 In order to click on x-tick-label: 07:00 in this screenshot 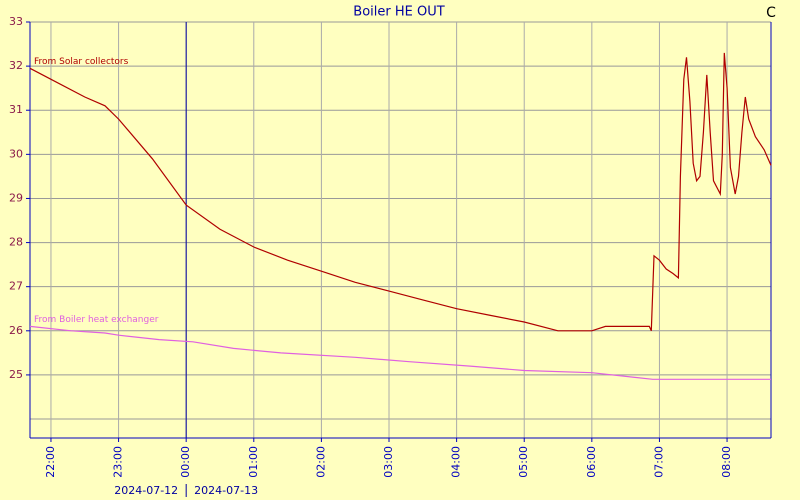, I will do `click(658, 462)`.